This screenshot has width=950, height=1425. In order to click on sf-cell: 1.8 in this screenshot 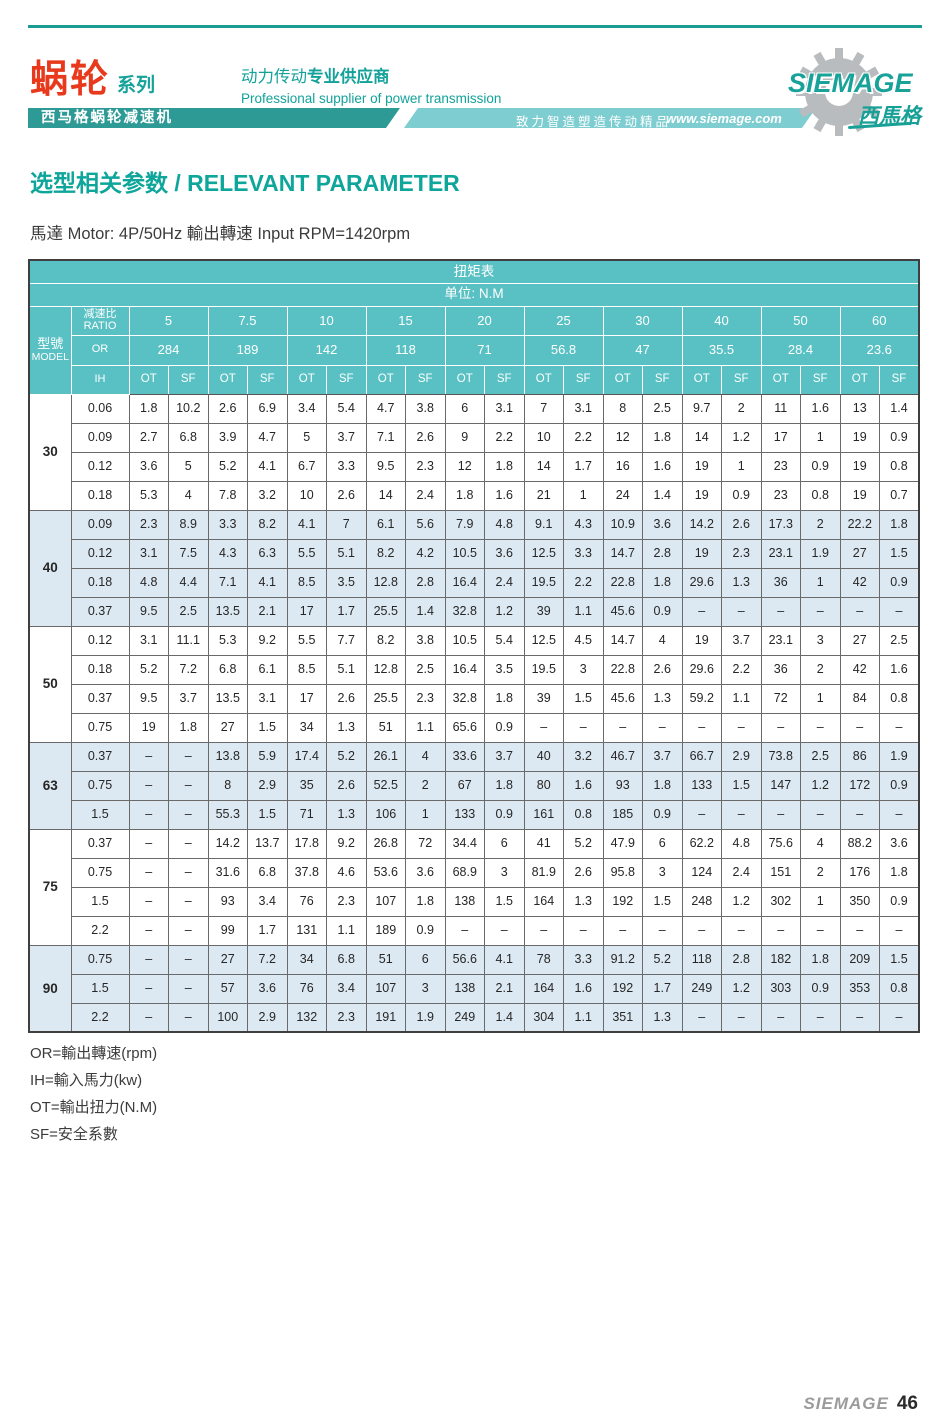, I will do `click(899, 524)`.